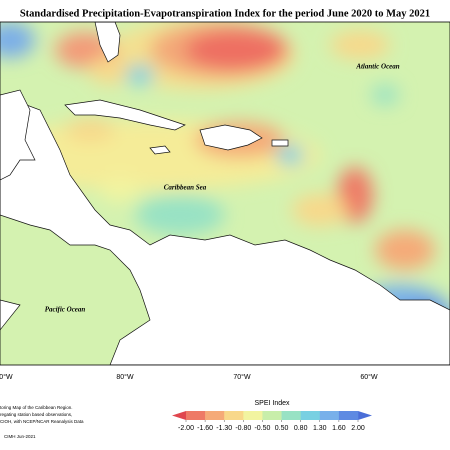  What do you see at coordinates (369, 377) in the screenshot?
I see `longitude-label: 60°W` at bounding box center [369, 377].